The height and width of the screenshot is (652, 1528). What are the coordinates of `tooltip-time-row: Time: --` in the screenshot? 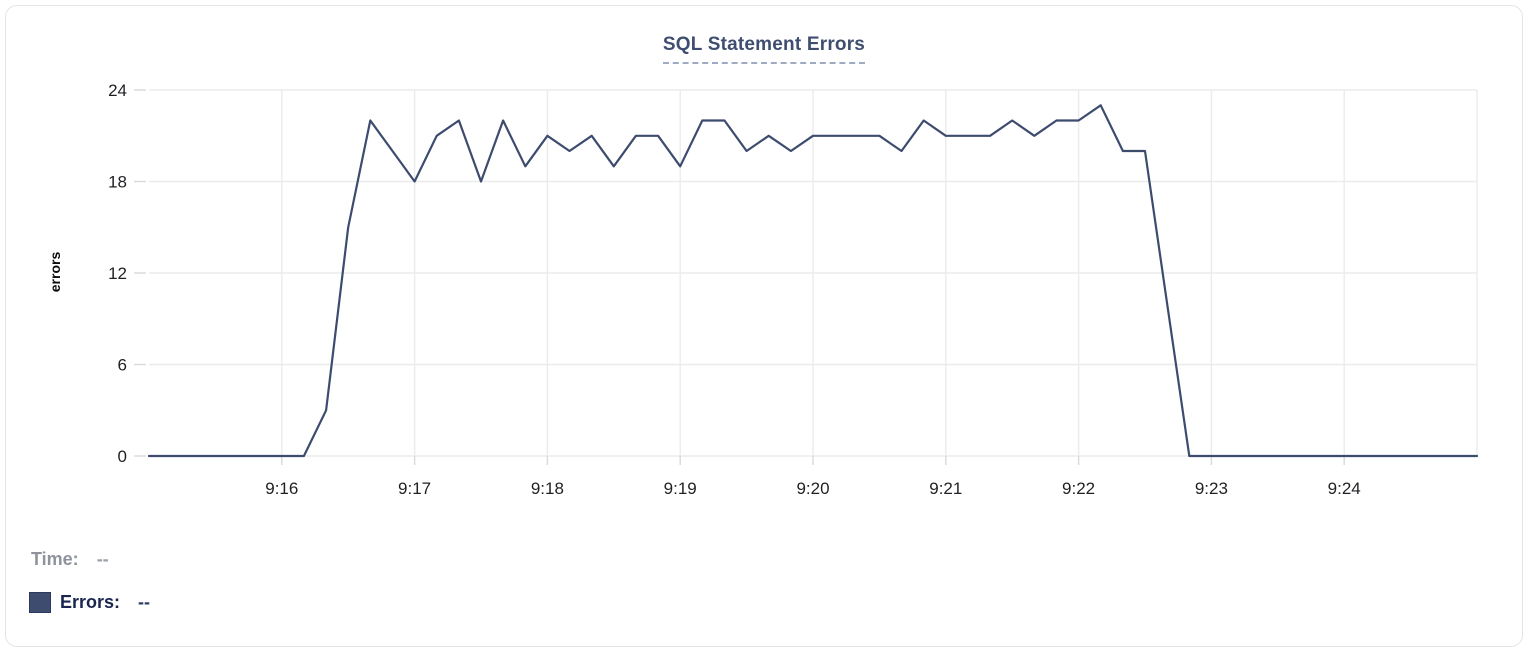 It's located at (70, 559).